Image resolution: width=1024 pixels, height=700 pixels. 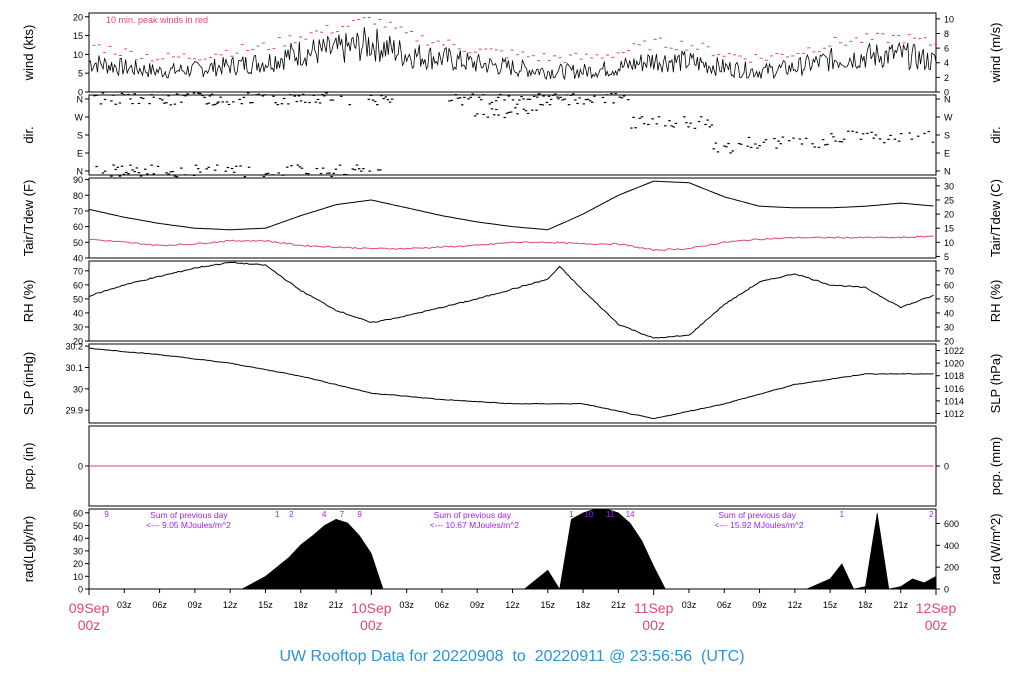 What do you see at coordinates (947, 154) in the screenshot?
I see `y-tick-label-right: E` at bounding box center [947, 154].